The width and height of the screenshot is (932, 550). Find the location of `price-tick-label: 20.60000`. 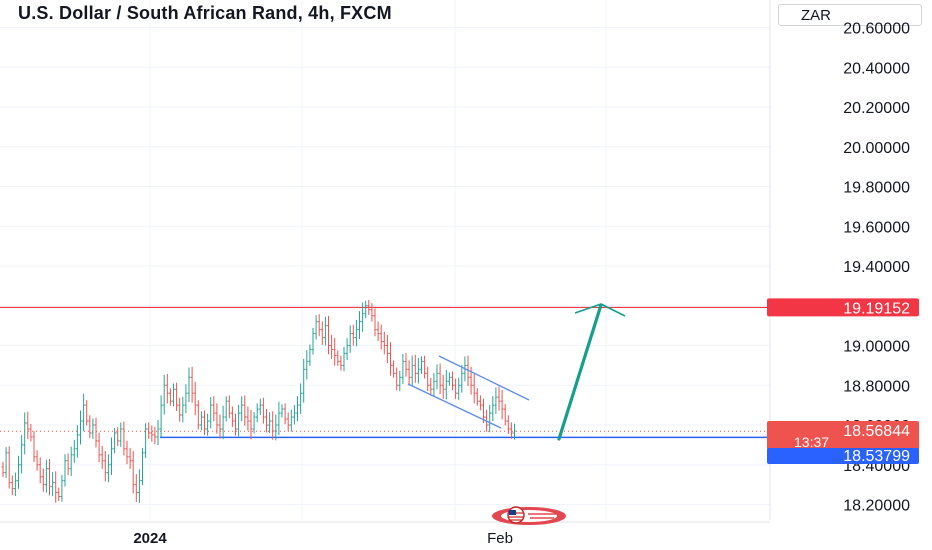

price-tick-label: 20.60000 is located at coordinates (876, 29).